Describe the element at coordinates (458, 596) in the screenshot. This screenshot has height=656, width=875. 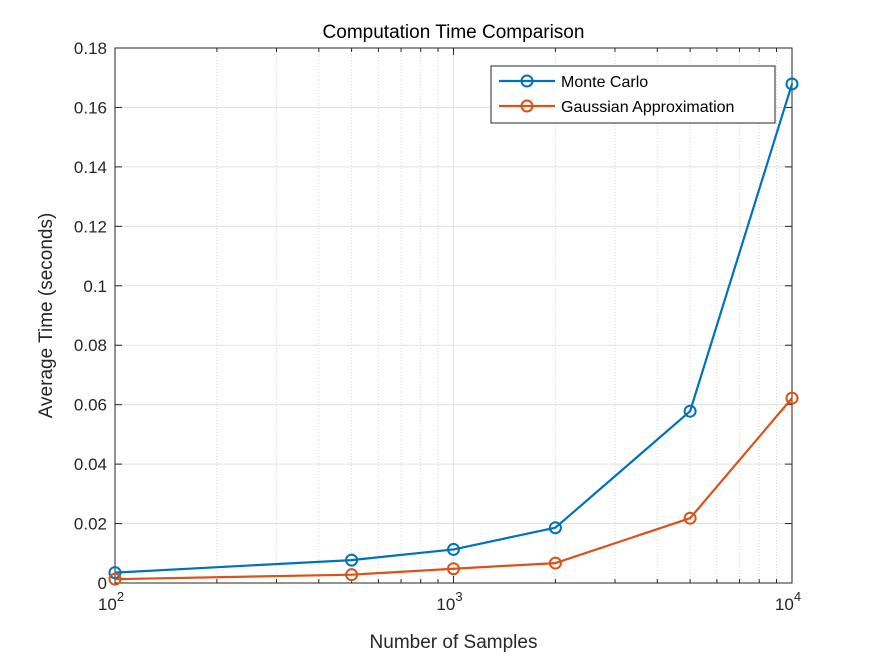
I see `x-tick-exponent: 3` at that location.